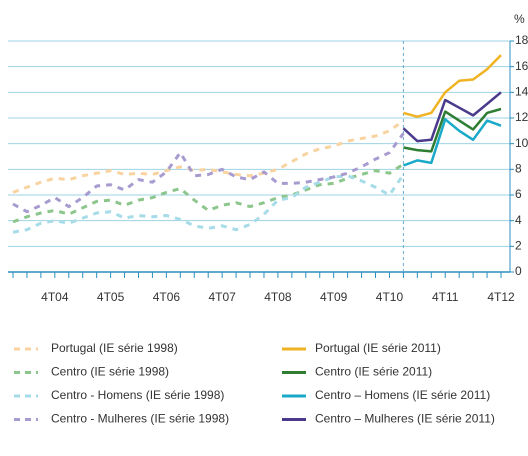 The height and width of the screenshot is (456, 528). Describe the element at coordinates (521, 117) in the screenshot. I see `y-tick-label: 12` at that location.